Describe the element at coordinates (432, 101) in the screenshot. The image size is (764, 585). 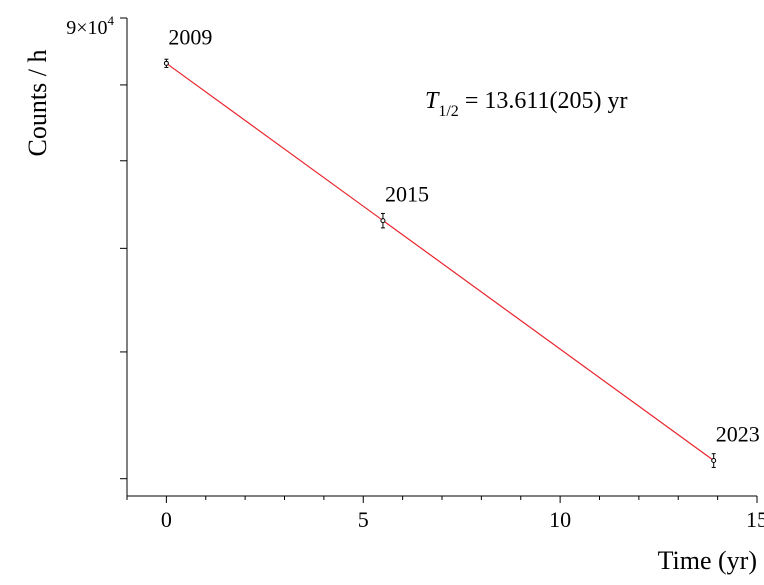
I see `half-life-symbol: T` at that location.